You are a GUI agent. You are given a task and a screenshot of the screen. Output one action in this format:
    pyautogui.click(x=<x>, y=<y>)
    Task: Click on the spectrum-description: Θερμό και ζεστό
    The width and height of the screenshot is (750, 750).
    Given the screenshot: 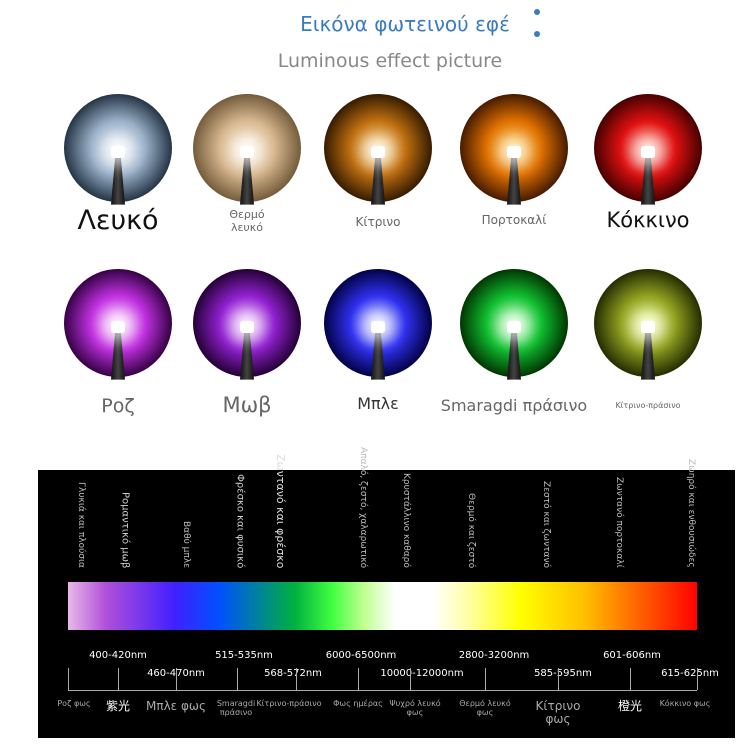 What is the action you would take?
    pyautogui.click(x=470, y=530)
    